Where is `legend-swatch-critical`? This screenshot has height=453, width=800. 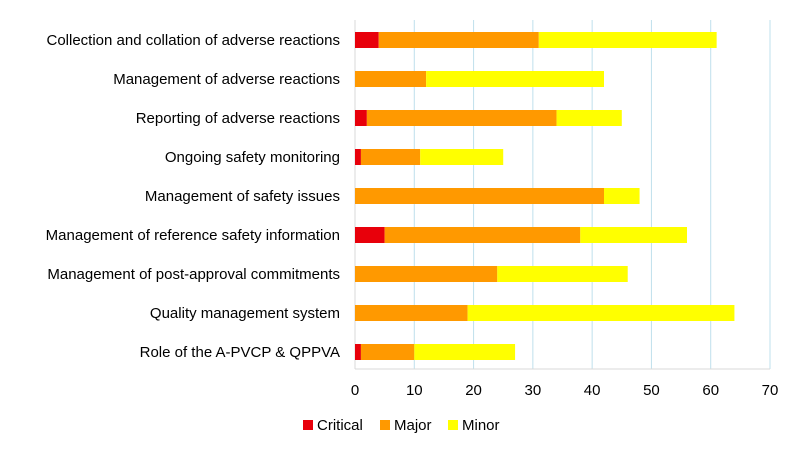 legend-swatch-critical is located at coordinates (308, 425).